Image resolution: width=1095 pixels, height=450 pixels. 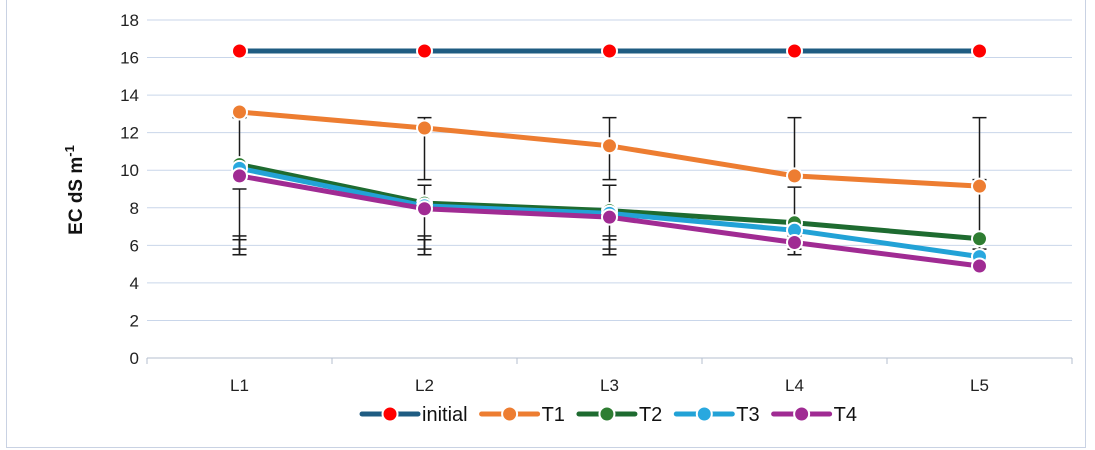 What do you see at coordinates (609, 385) in the screenshot?
I see `x-tick-label: L3` at bounding box center [609, 385].